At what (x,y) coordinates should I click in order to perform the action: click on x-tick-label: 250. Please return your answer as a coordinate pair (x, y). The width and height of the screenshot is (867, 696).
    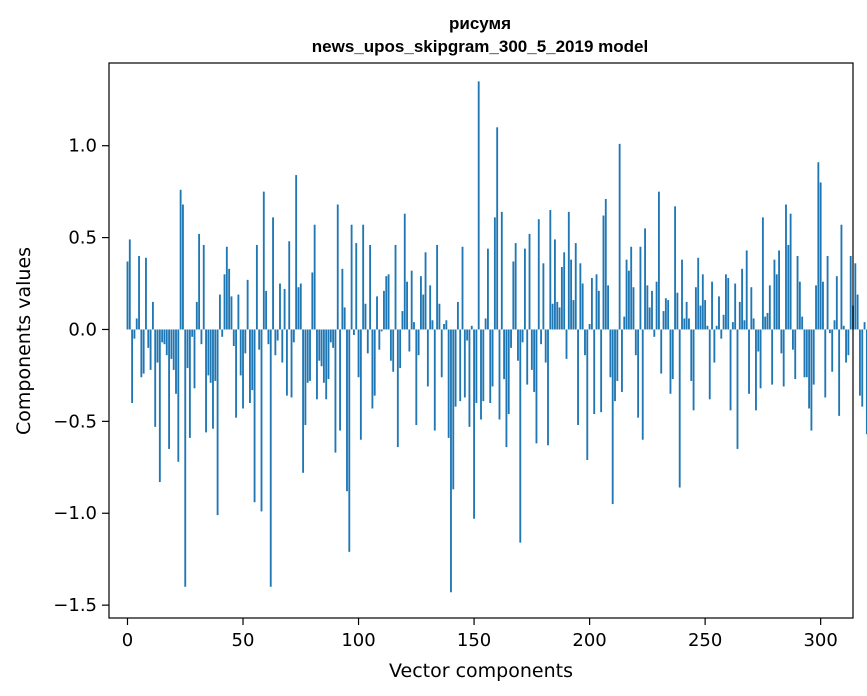
    Looking at the image, I should click on (705, 640).